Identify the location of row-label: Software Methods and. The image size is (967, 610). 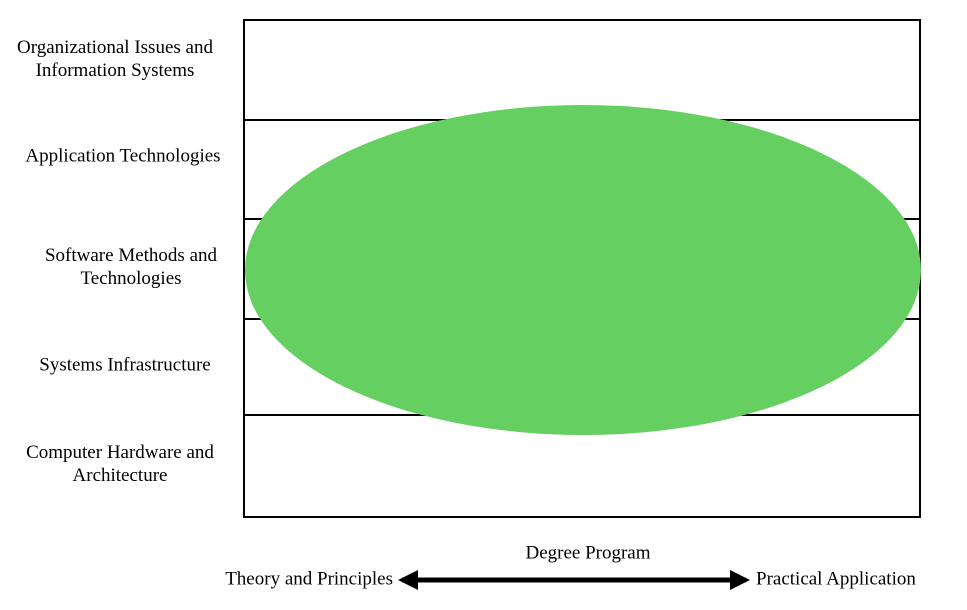
(131, 255).